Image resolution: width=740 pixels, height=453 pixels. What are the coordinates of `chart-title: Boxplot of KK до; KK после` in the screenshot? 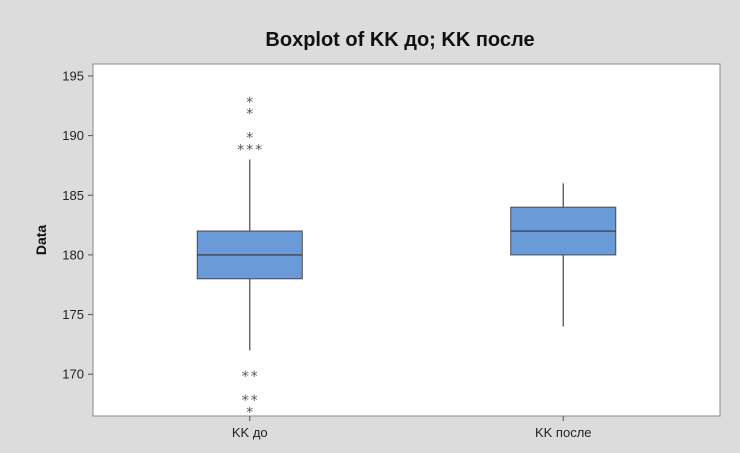 It's located at (399, 40).